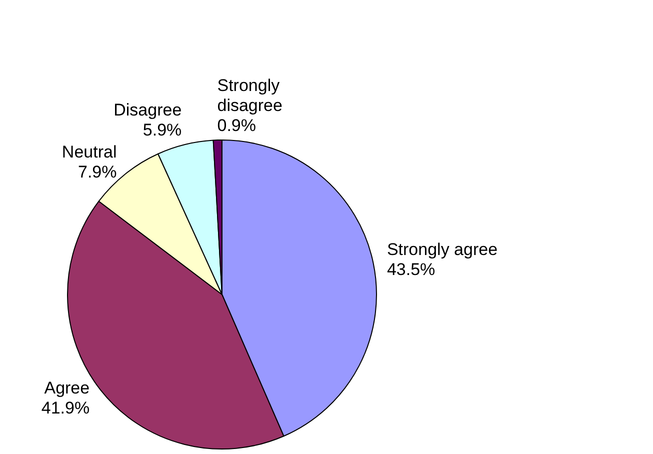  I want to click on data-label: 41.9%, so click(65, 408).